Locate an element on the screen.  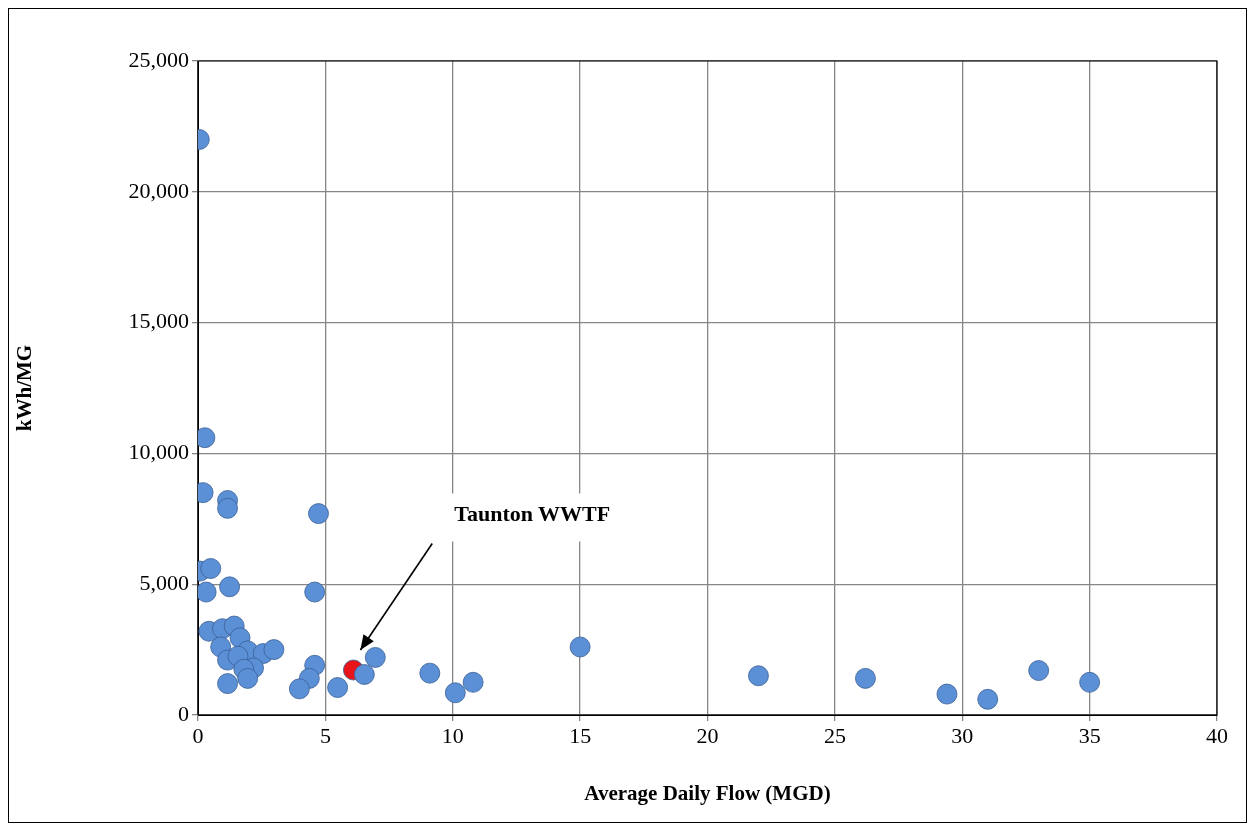
x-tick-label: 20 is located at coordinates (707, 735).